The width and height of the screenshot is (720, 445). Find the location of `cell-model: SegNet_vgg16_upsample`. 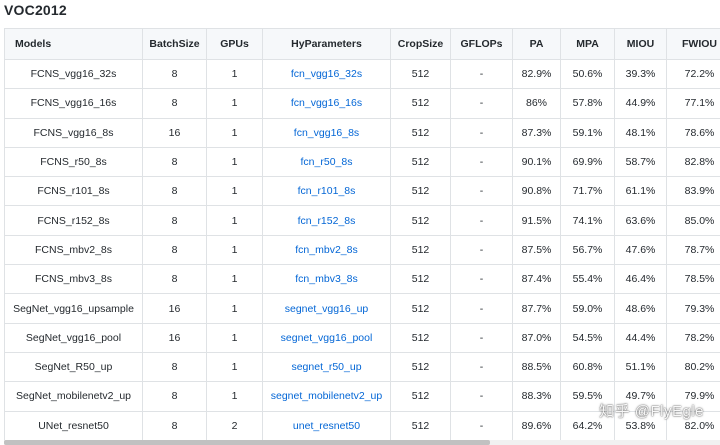

cell-model: SegNet_vgg16_upsample is located at coordinates (73, 308).